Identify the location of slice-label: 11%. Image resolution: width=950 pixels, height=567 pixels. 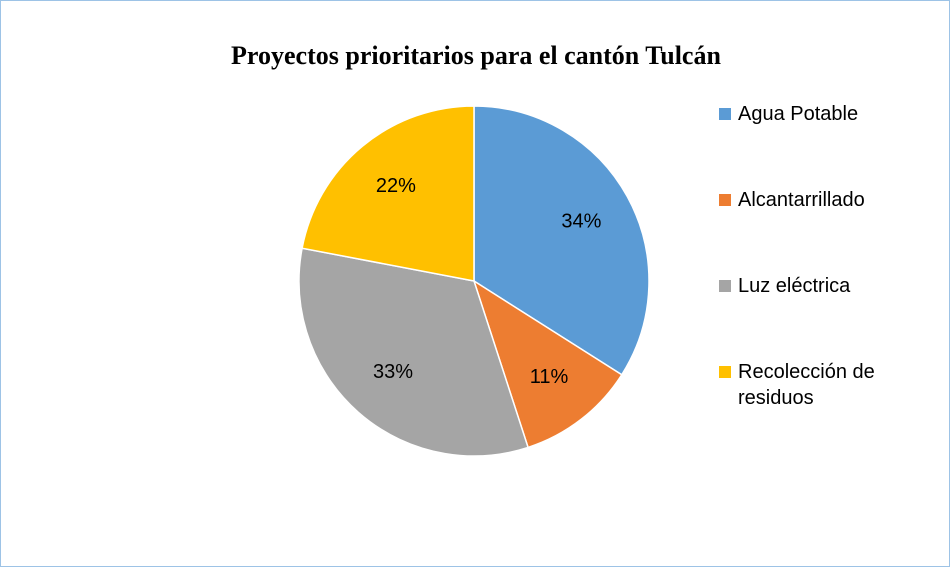
(549, 377).